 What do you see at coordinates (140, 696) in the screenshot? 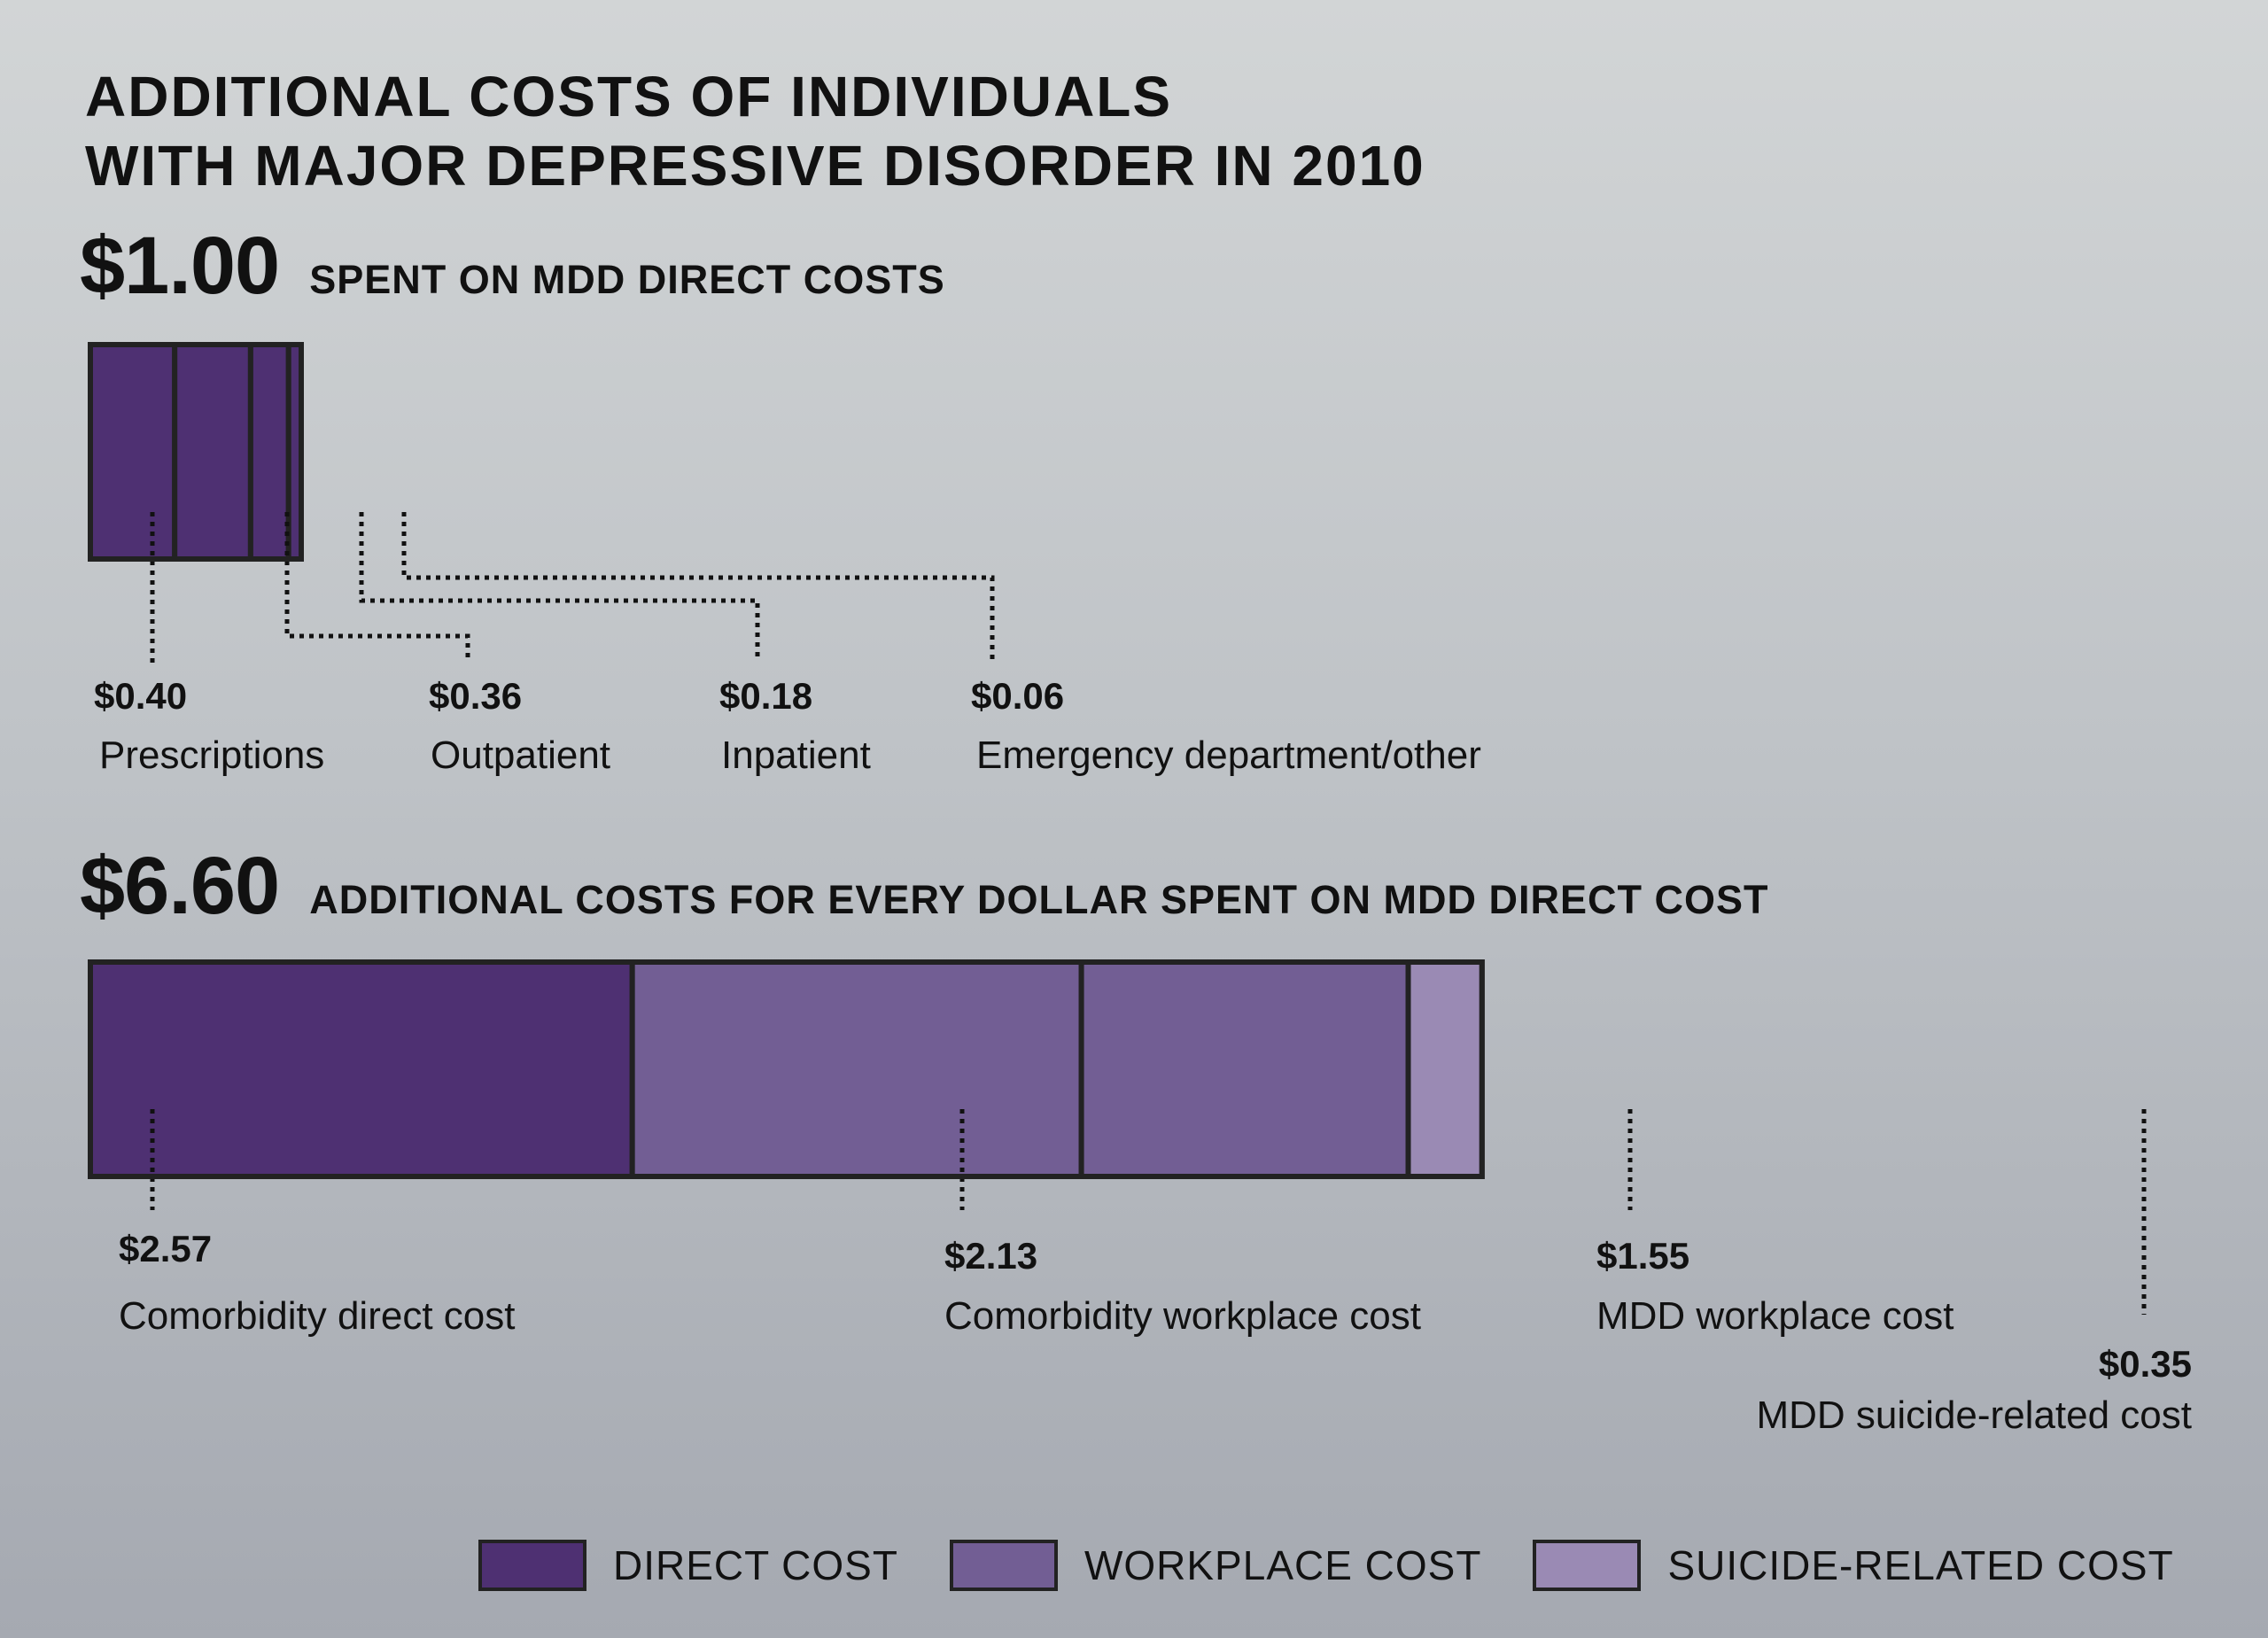
I see `direct-cost-value-label: $0.40` at bounding box center [140, 696].